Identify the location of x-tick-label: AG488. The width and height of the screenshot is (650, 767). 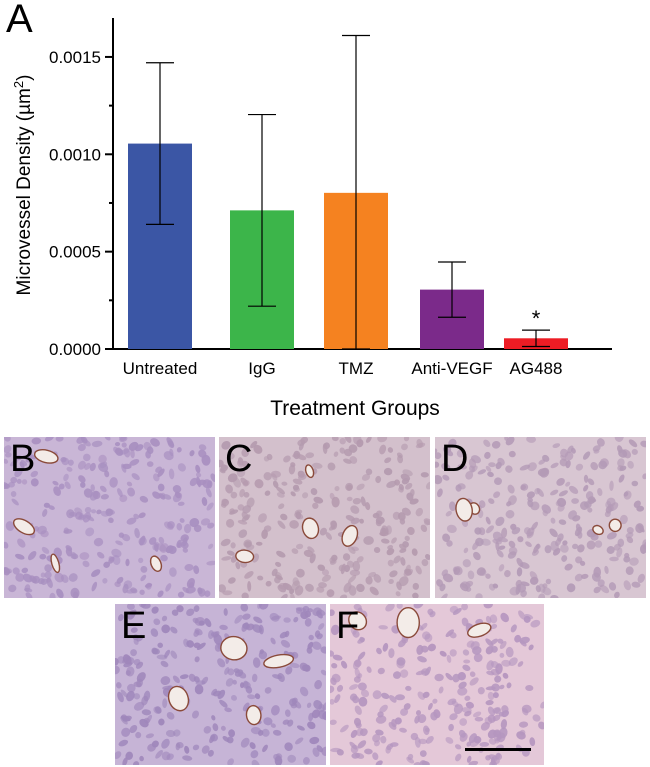
(536, 368).